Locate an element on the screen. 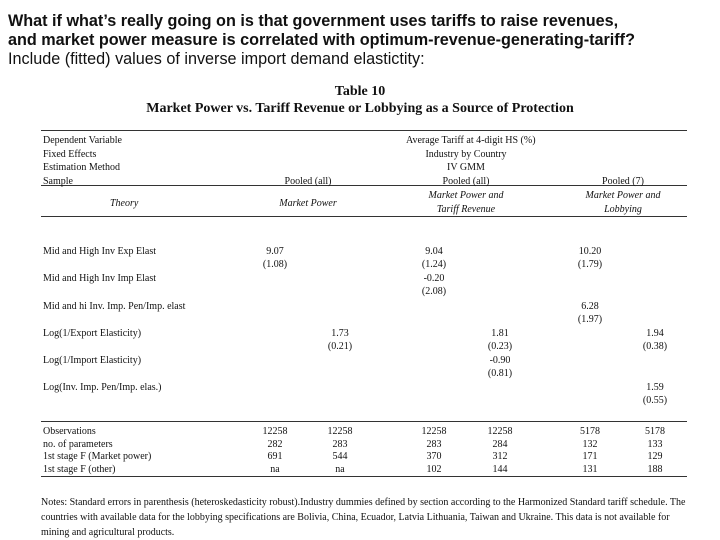 The image size is (720, 540). theory-rule is located at coordinates (364, 216).